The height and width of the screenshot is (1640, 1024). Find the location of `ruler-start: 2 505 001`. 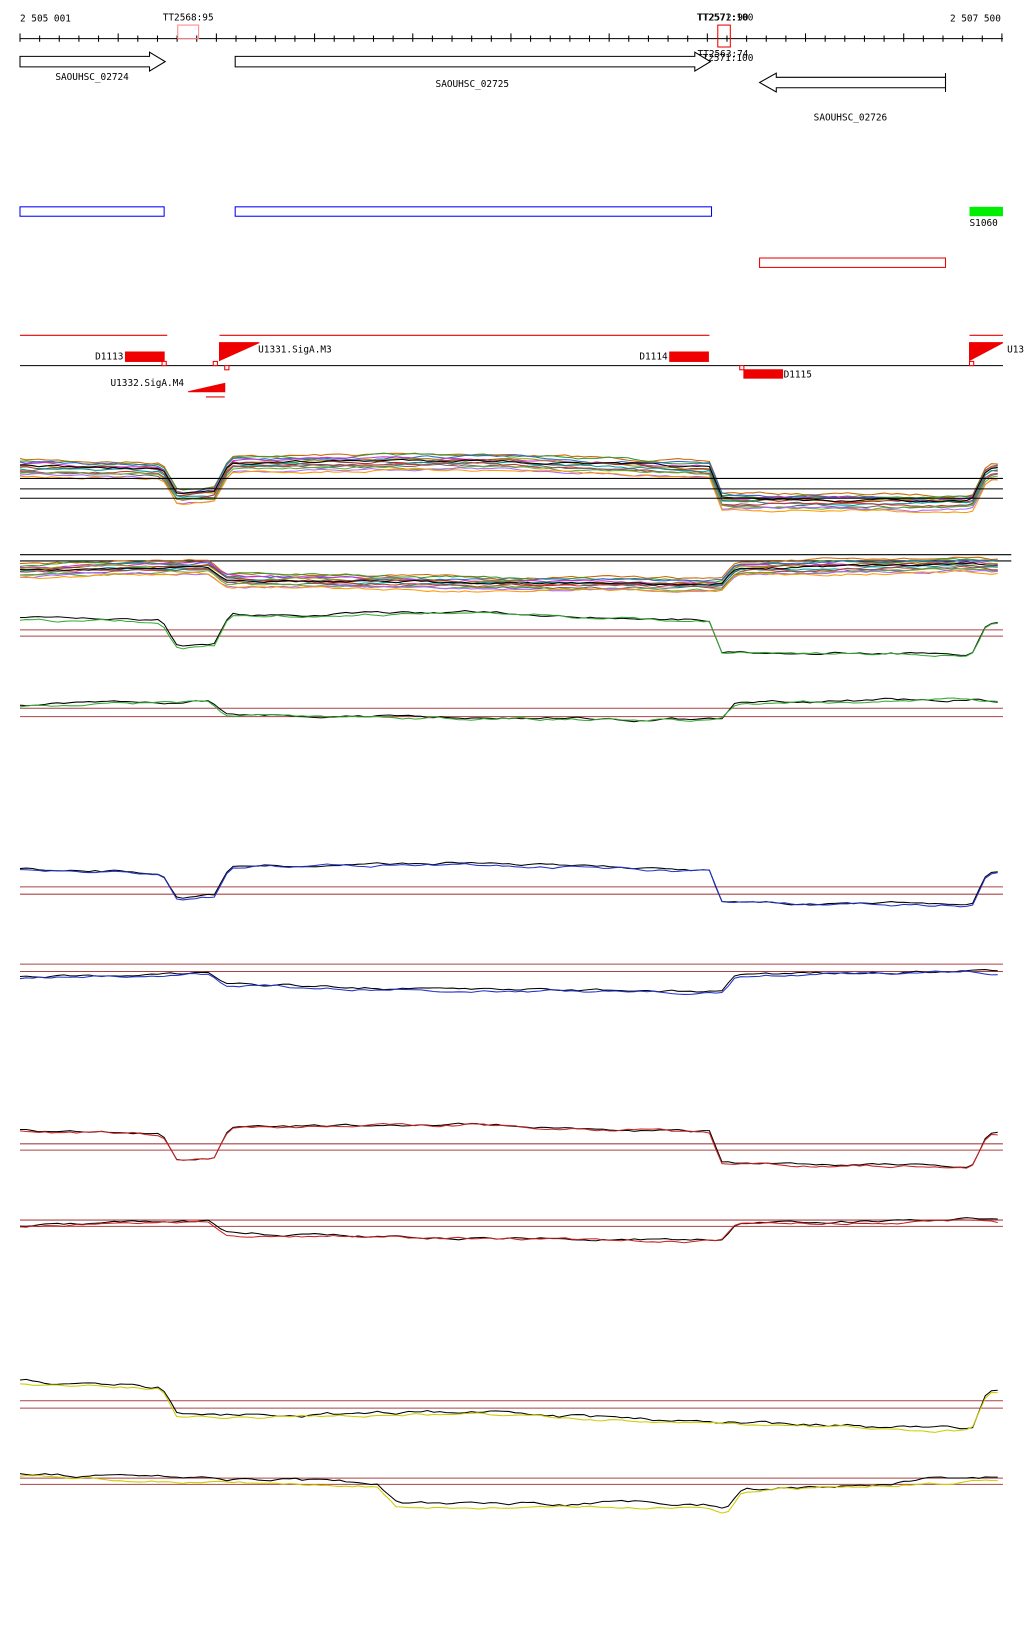

ruler-start: 2 505 001 is located at coordinates (45, 18).